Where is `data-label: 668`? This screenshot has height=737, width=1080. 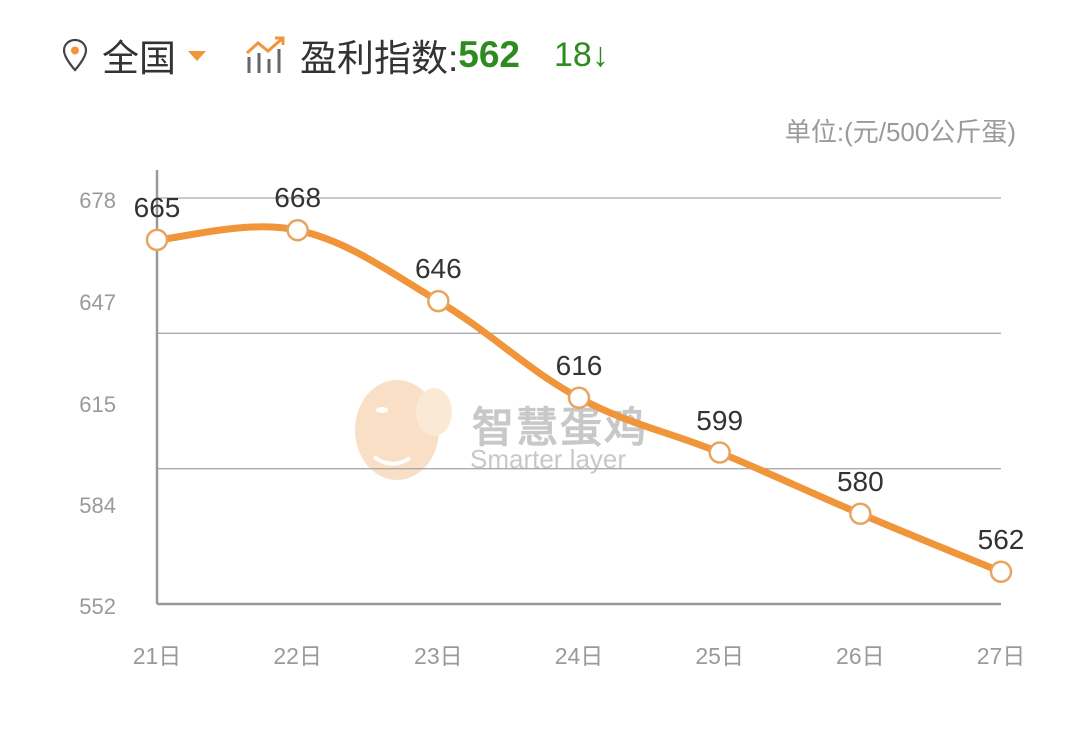 data-label: 668 is located at coordinates (298, 198).